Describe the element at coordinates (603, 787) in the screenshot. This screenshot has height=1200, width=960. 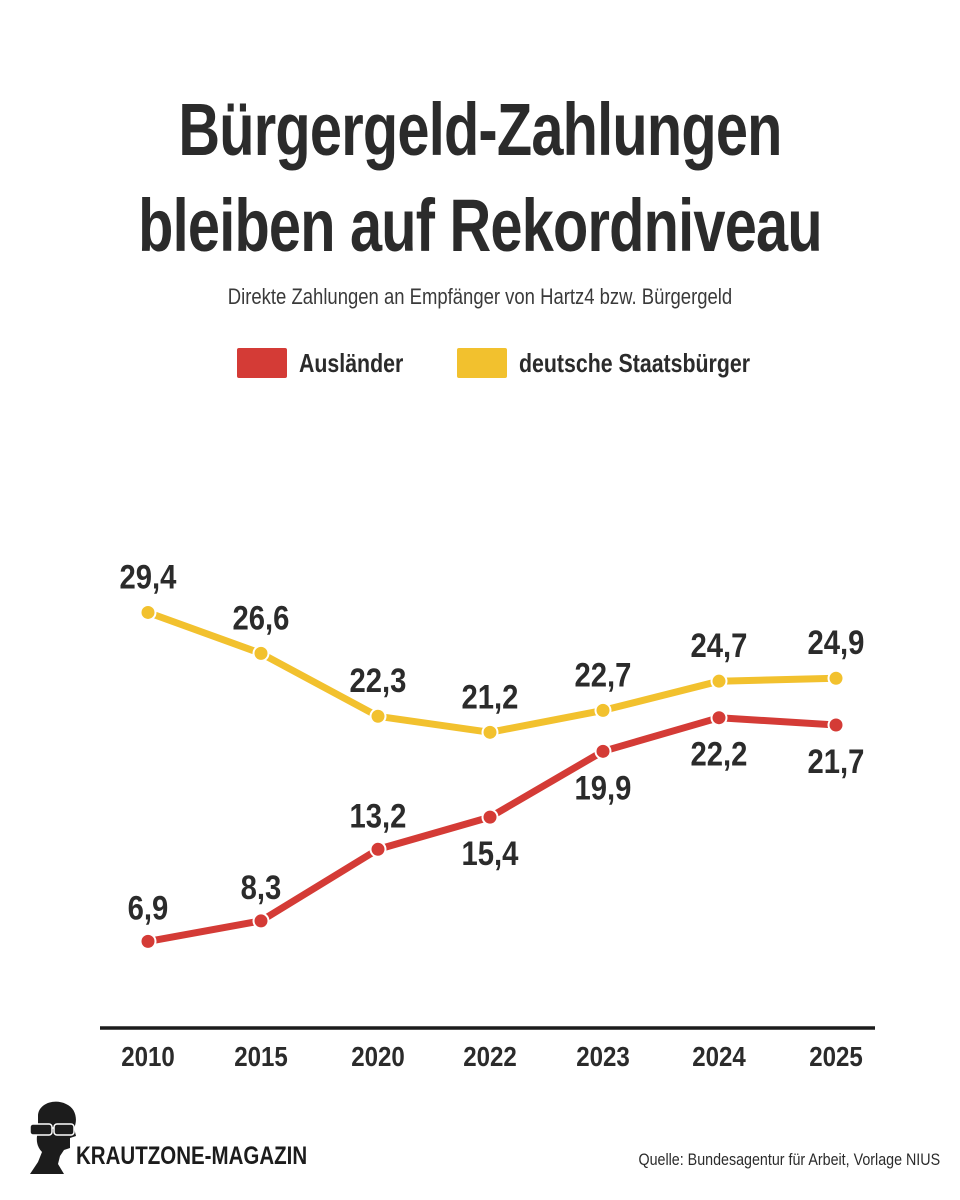
I see `data-label-auslaender: 19,9` at that location.